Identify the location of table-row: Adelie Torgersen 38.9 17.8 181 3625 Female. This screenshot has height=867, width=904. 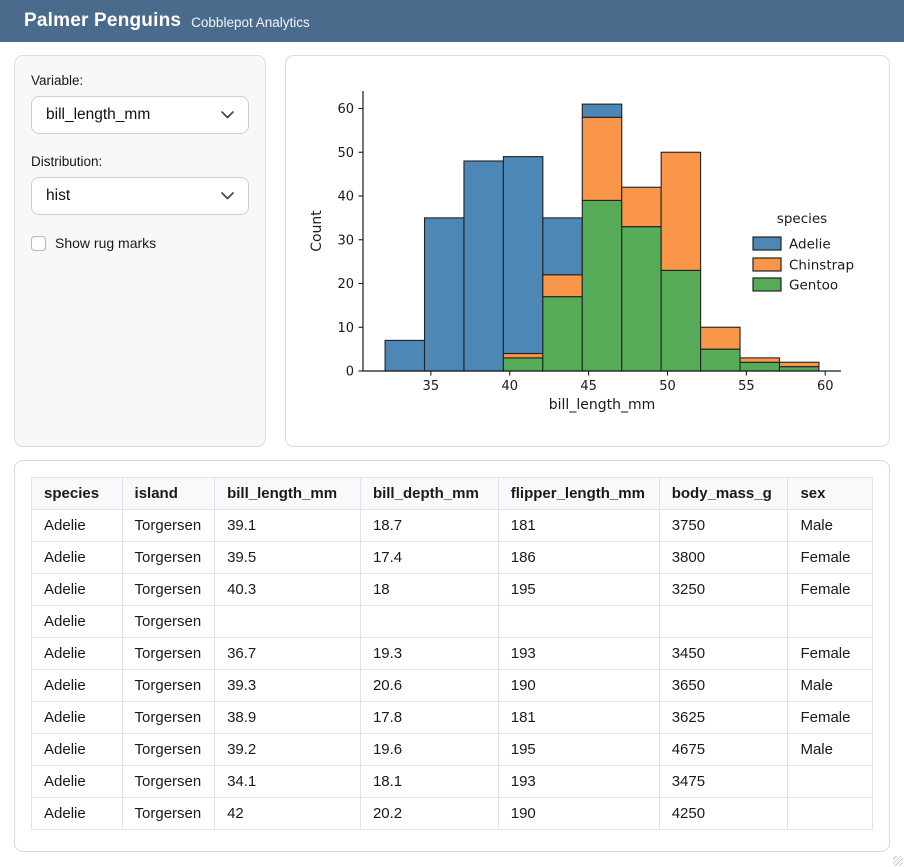
(452, 717).